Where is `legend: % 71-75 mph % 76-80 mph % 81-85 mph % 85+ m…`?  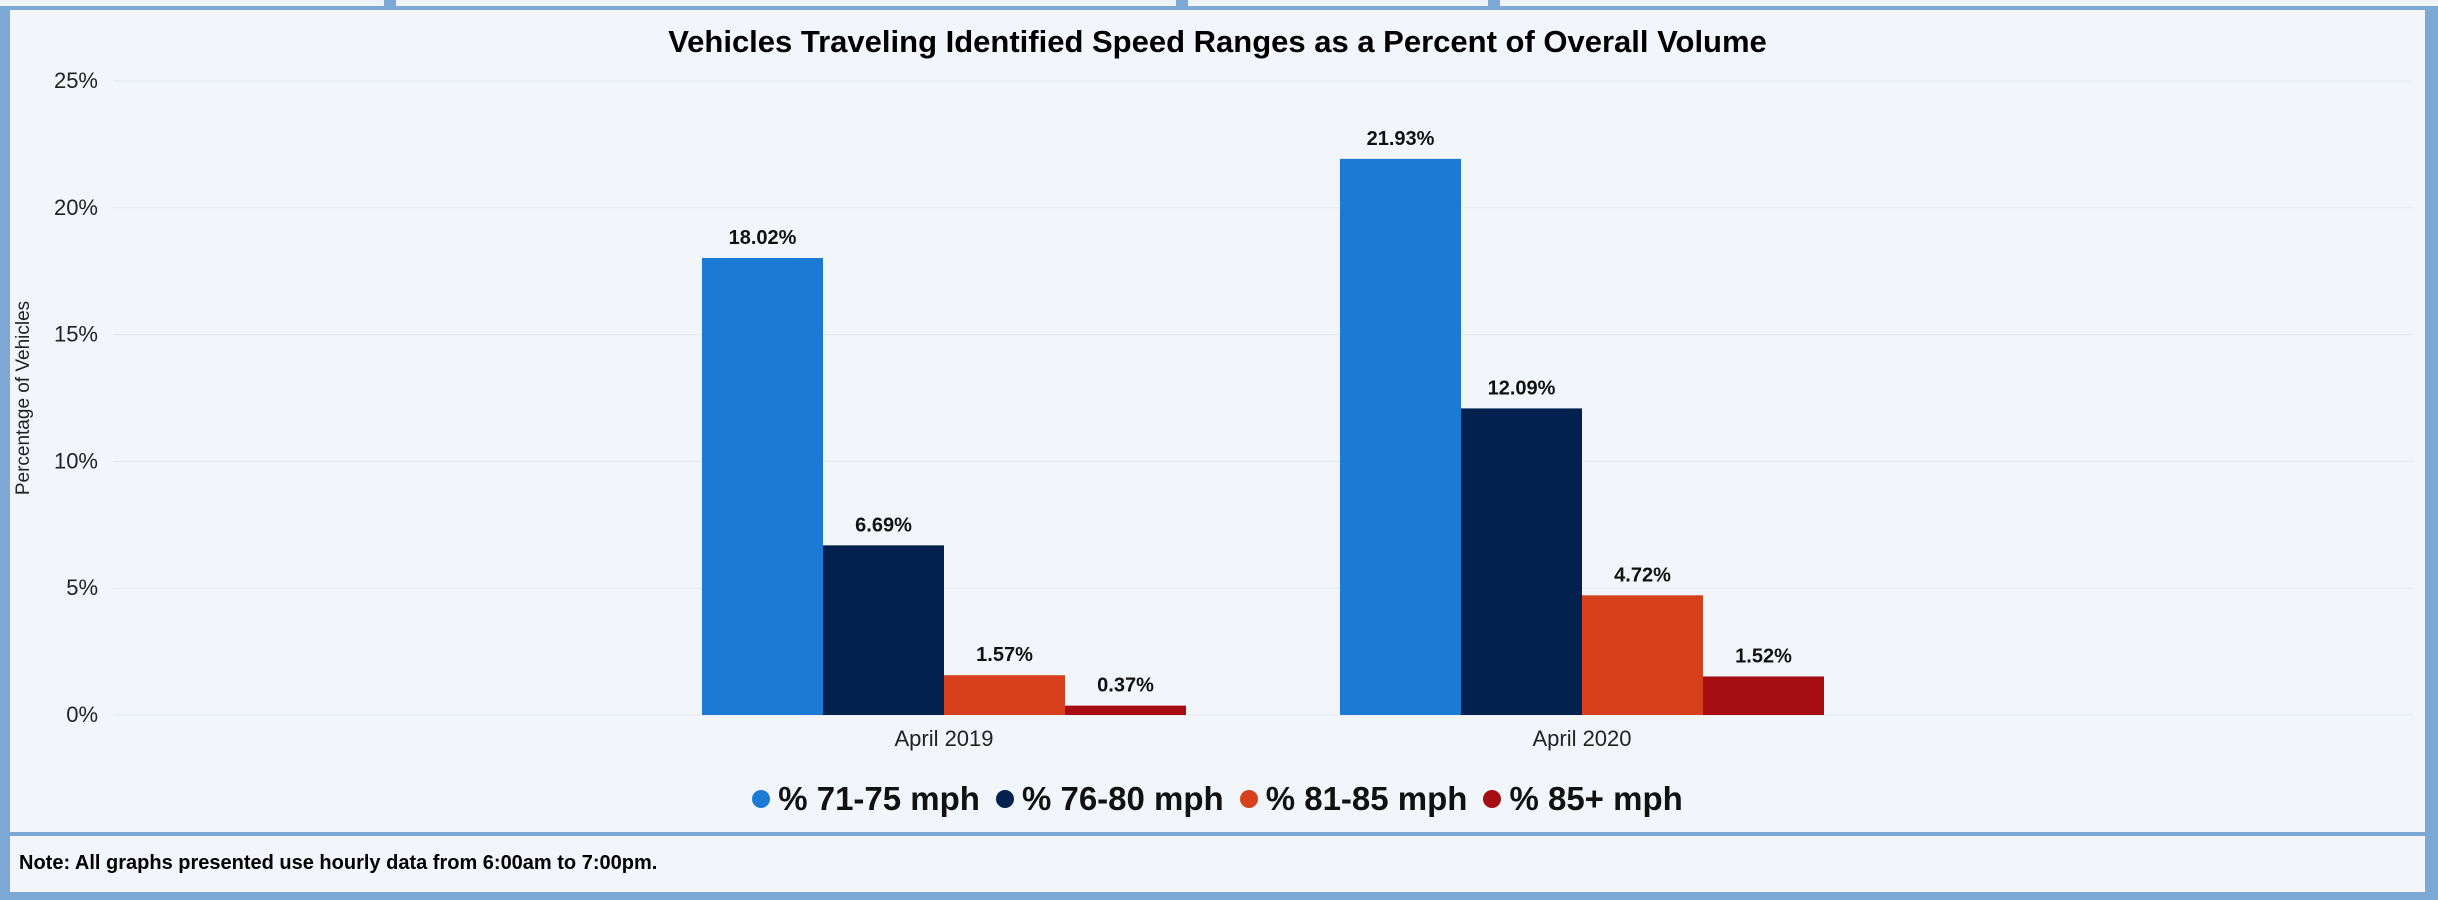 legend: % 71-75 mph % 76-80 mph % 81-85 mph % 85+ m… is located at coordinates (1217, 799).